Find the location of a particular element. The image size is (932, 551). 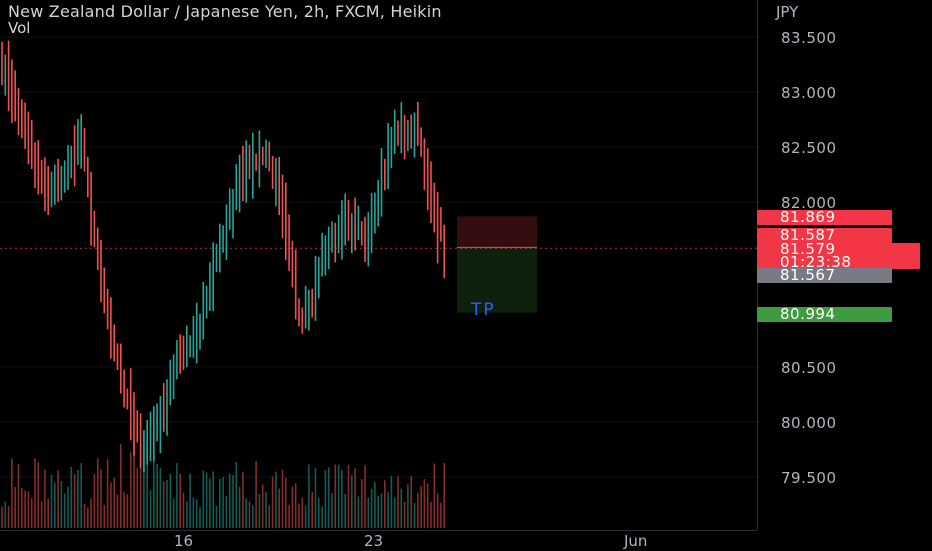

take-profit-zone is located at coordinates (497, 280).